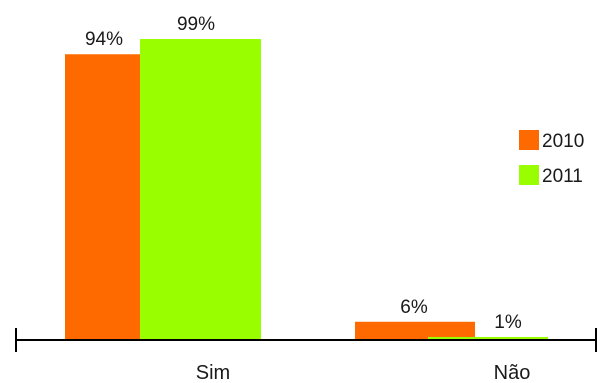  Describe the element at coordinates (508, 322) in the screenshot. I see `data-label-2011-1: 1%` at that location.